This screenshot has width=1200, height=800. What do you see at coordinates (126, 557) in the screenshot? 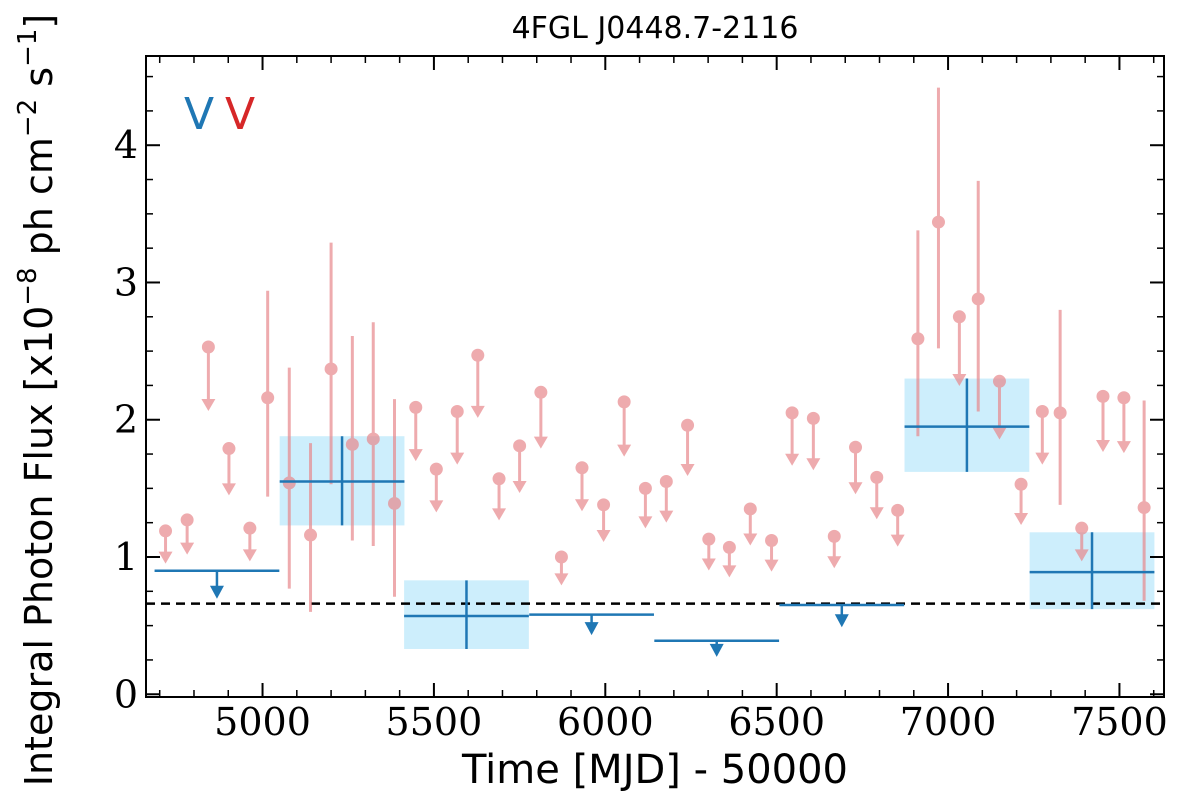
I see `y-tick-label: 1` at bounding box center [126, 557].